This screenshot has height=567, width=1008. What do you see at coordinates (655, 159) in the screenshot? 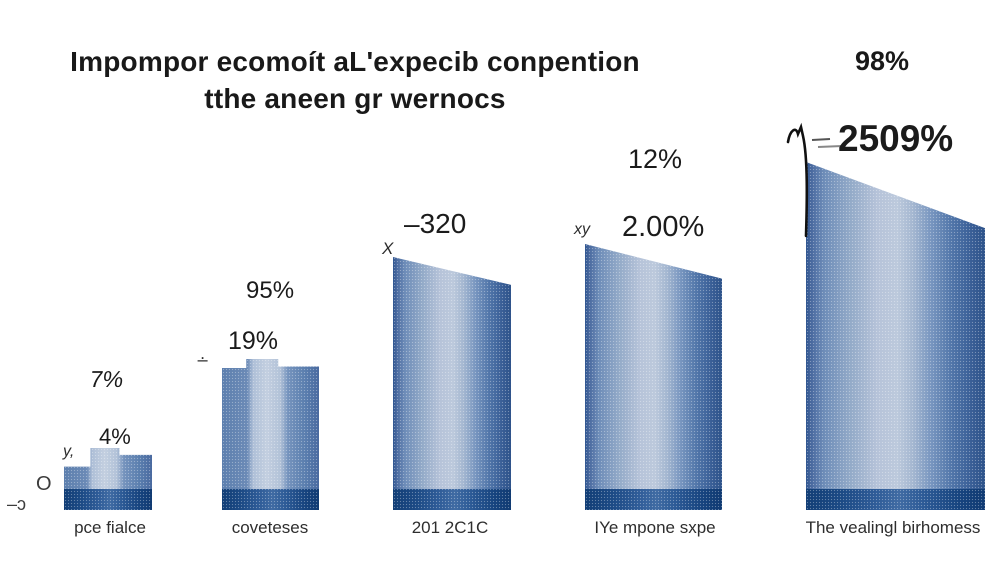
I see `bar-4-top-label: 12%` at bounding box center [655, 159].